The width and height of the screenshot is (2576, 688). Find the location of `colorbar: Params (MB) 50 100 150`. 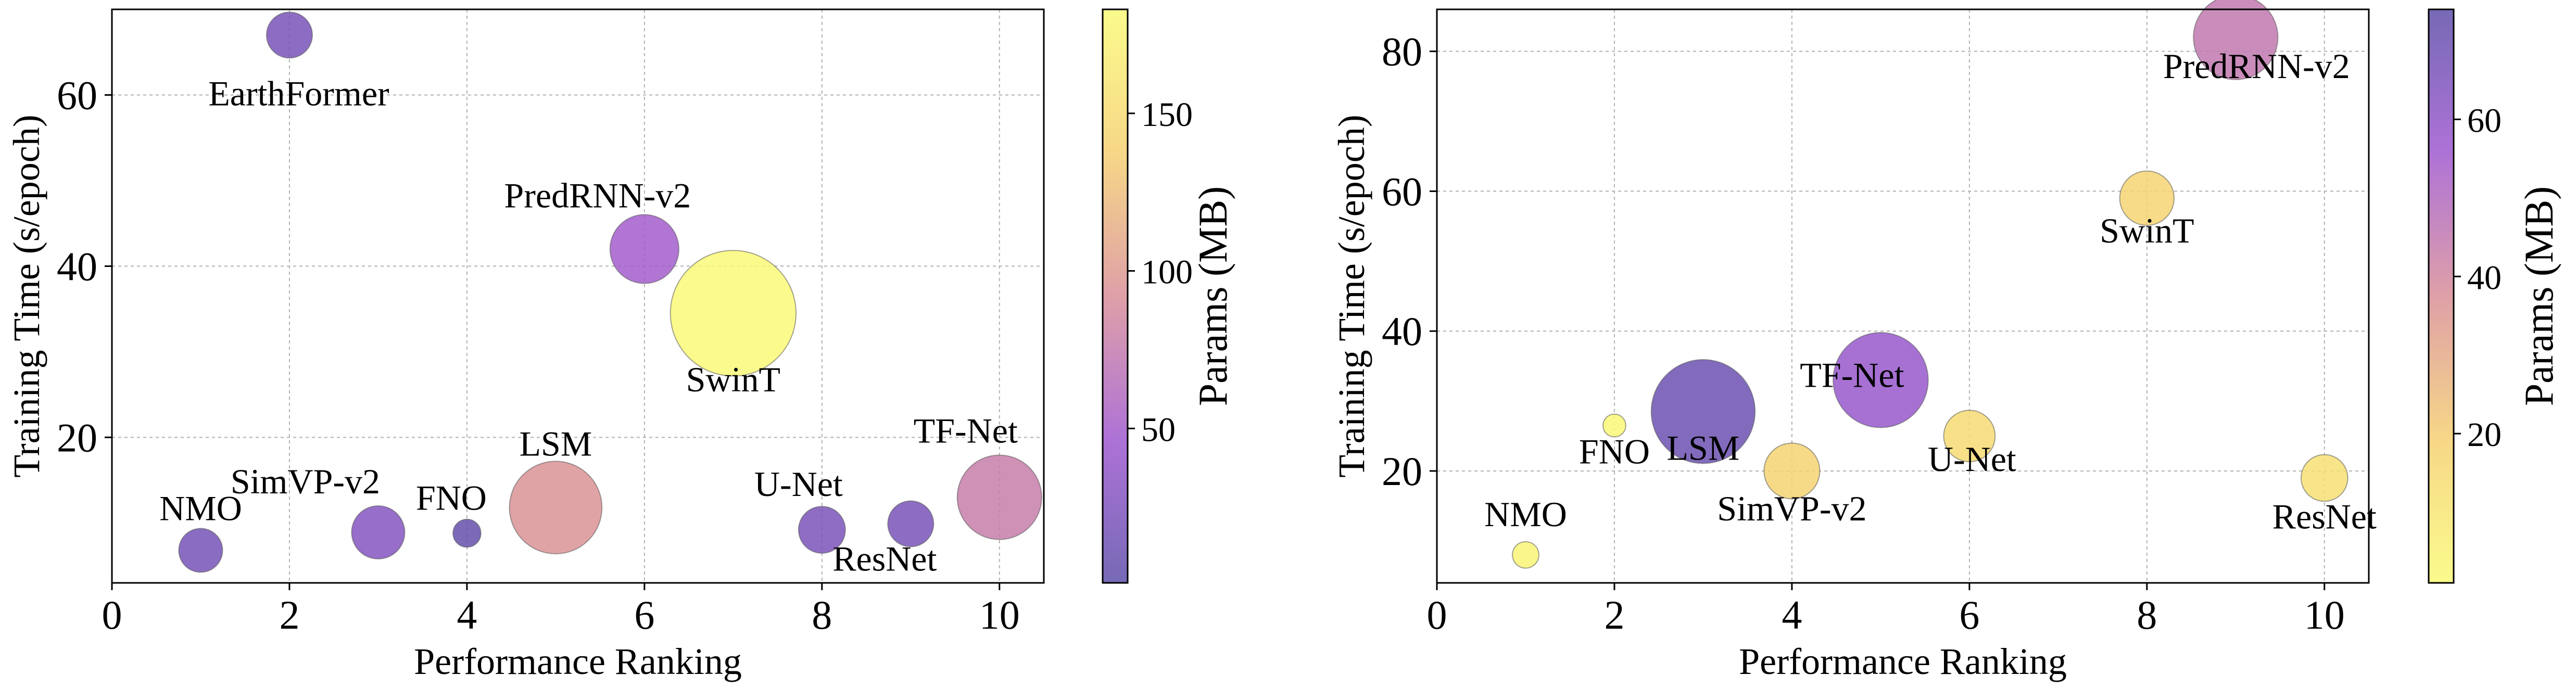

colorbar: Params (MB) 50 100 150 is located at coordinates (1168, 296).